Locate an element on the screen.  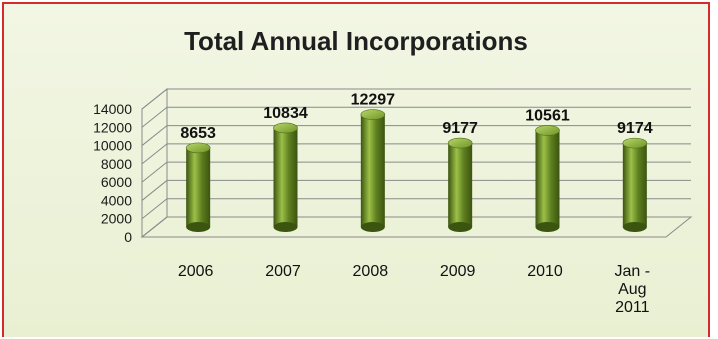
y-tick-label: 14000 is located at coordinates (112, 109).